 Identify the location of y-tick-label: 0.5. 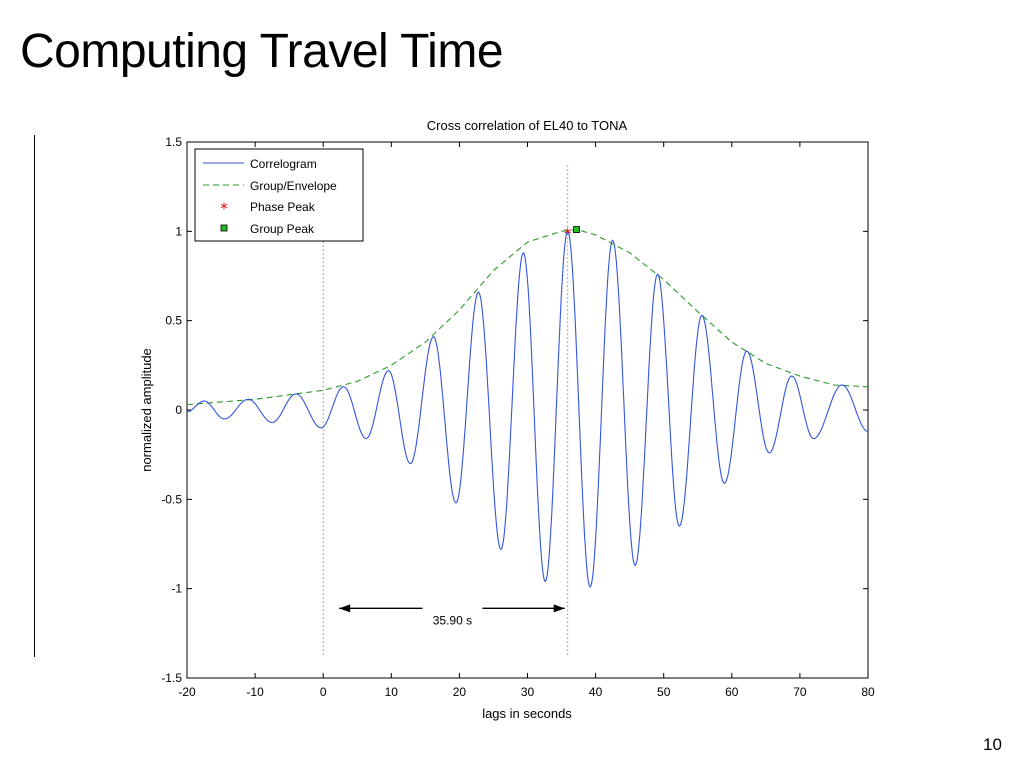
(173, 321).